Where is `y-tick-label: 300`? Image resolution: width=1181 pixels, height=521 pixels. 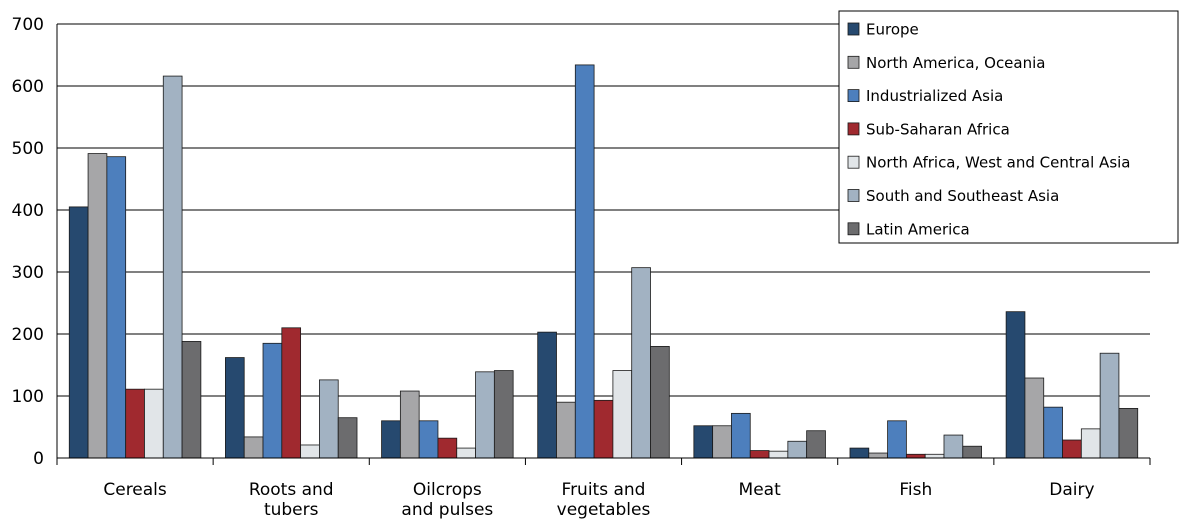
y-tick-label: 300 is located at coordinates (28, 273).